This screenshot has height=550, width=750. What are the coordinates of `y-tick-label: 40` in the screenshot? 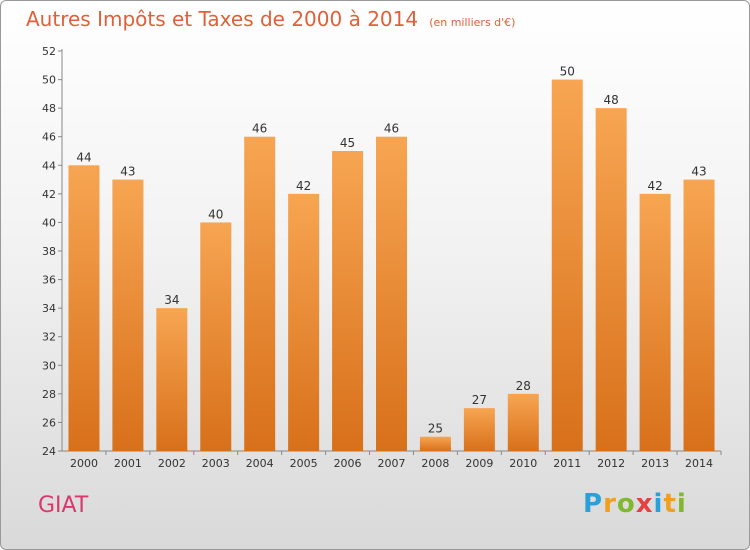 It's located at (49, 222).